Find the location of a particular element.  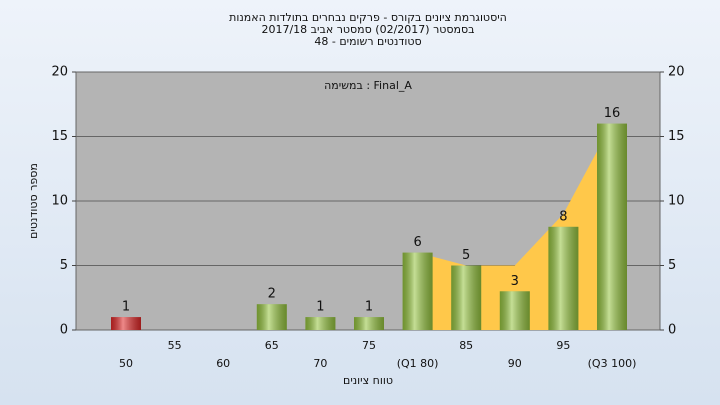

y-axis-label: מספר סטודנטים is located at coordinates (33, 201).